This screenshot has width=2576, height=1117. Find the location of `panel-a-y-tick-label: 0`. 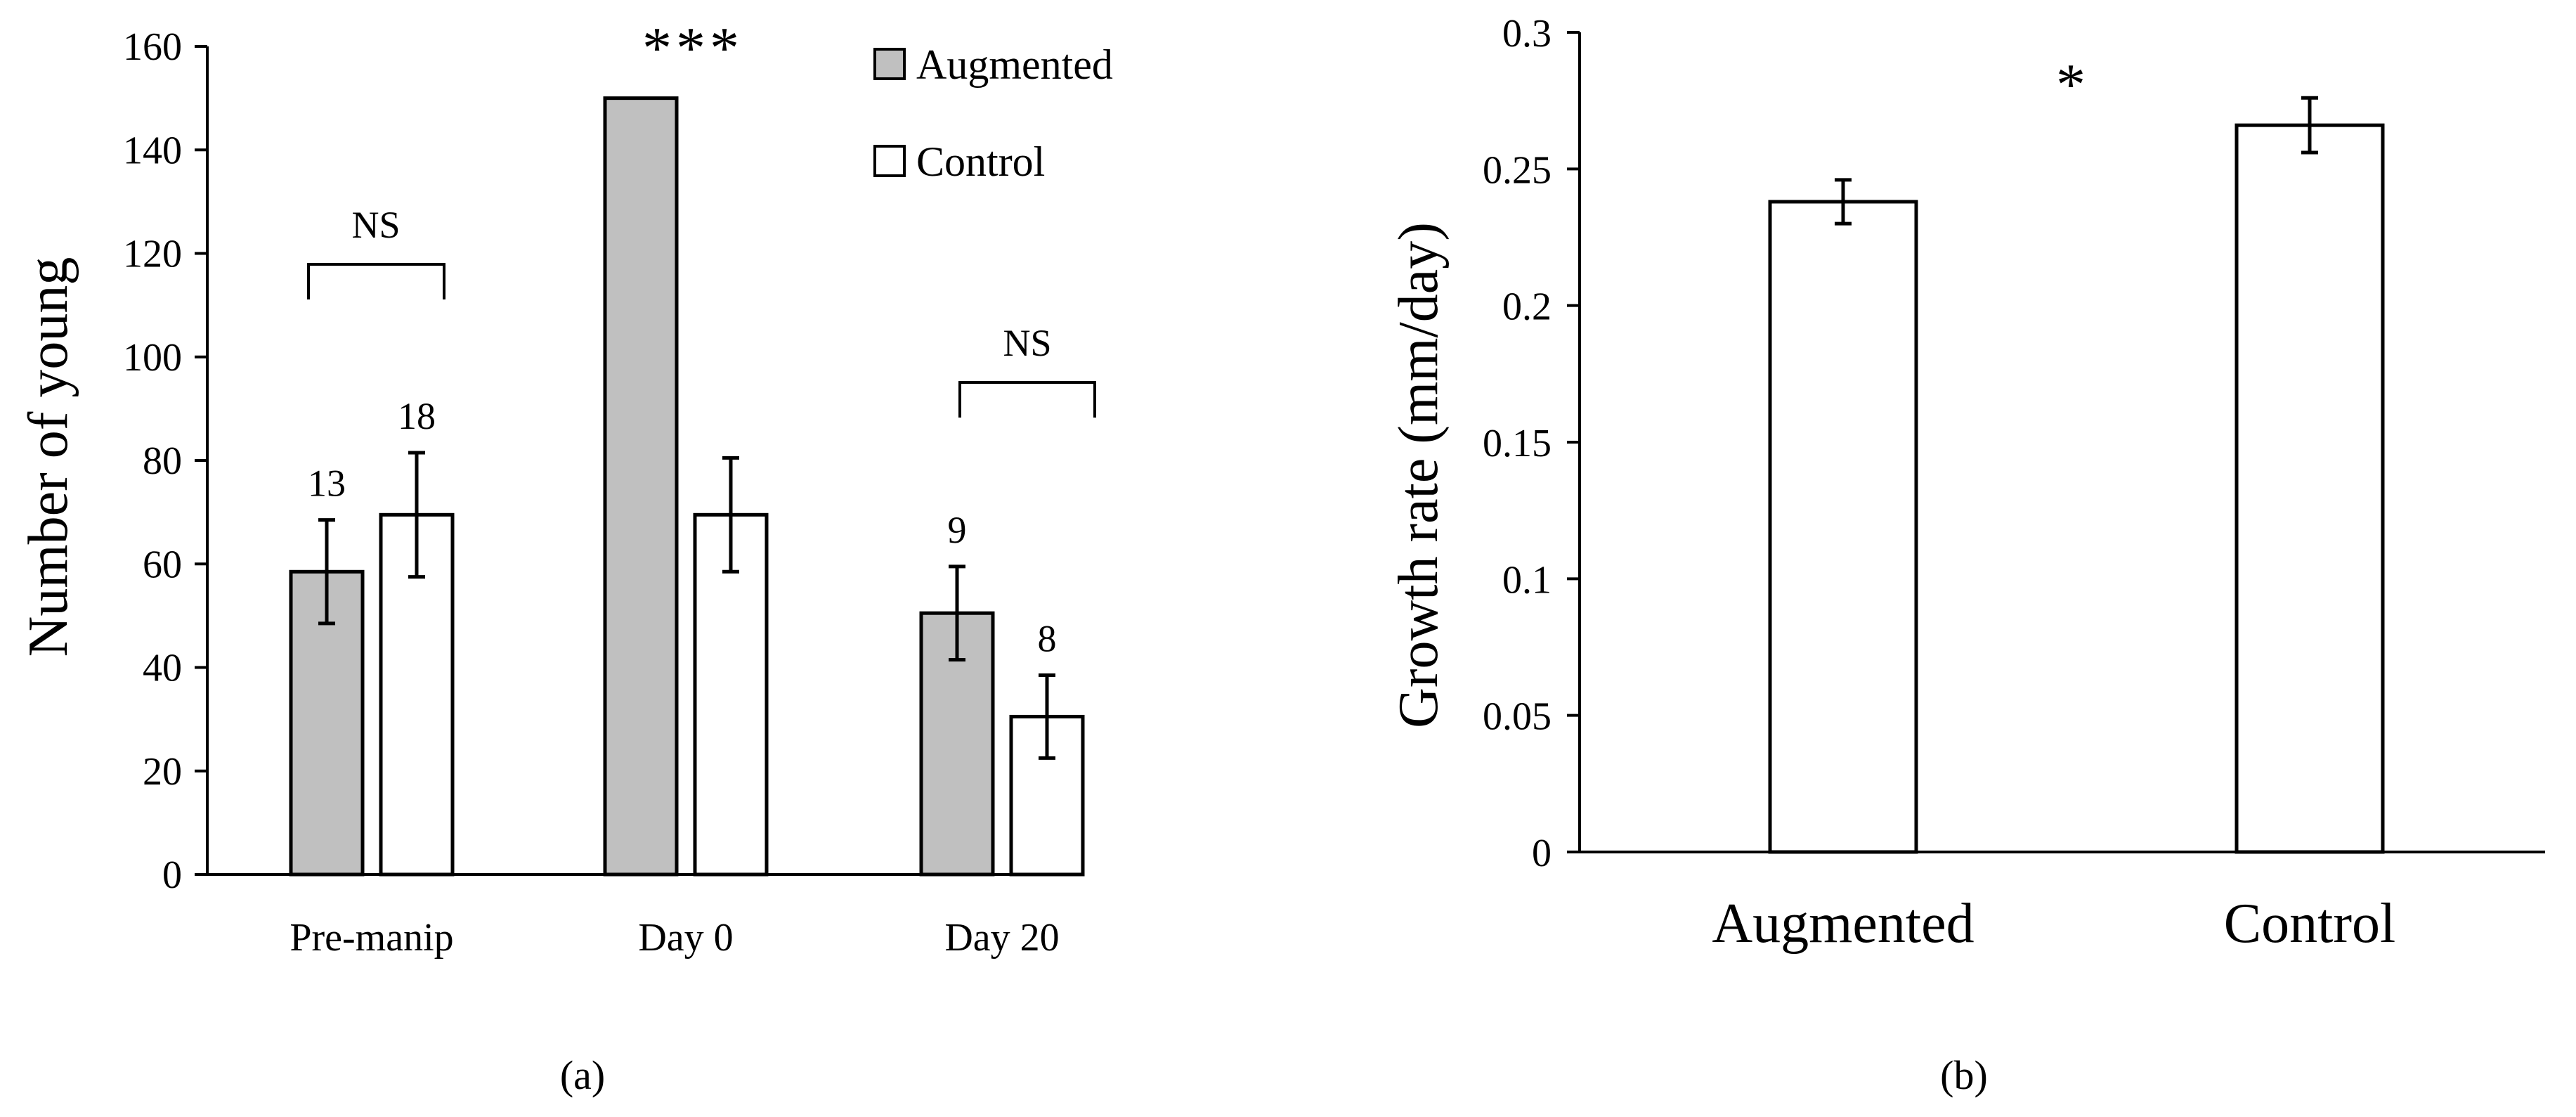

panel-a-y-tick-label: 0 is located at coordinates (172, 875).